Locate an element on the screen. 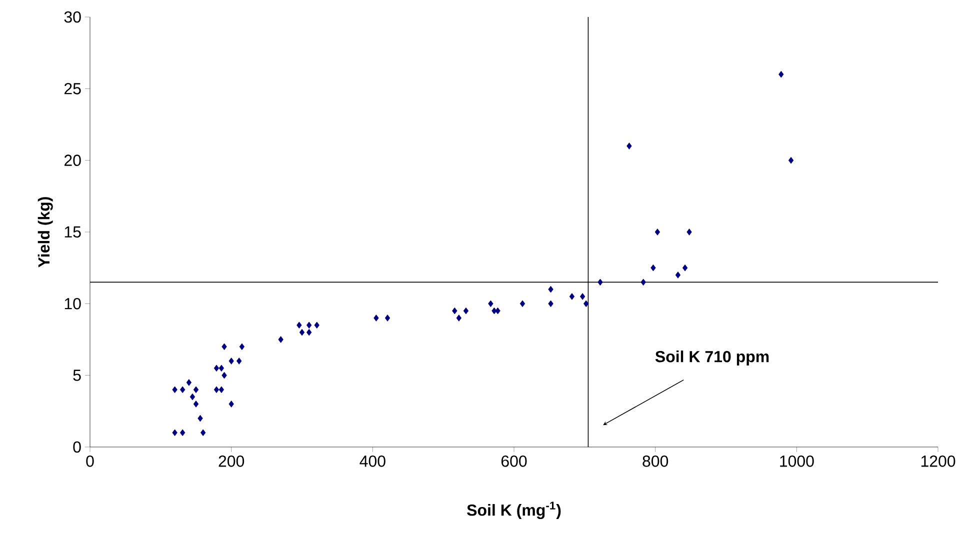 Image resolution: width=971 pixels, height=555 pixels. x-tick-label: 1200 is located at coordinates (938, 461).